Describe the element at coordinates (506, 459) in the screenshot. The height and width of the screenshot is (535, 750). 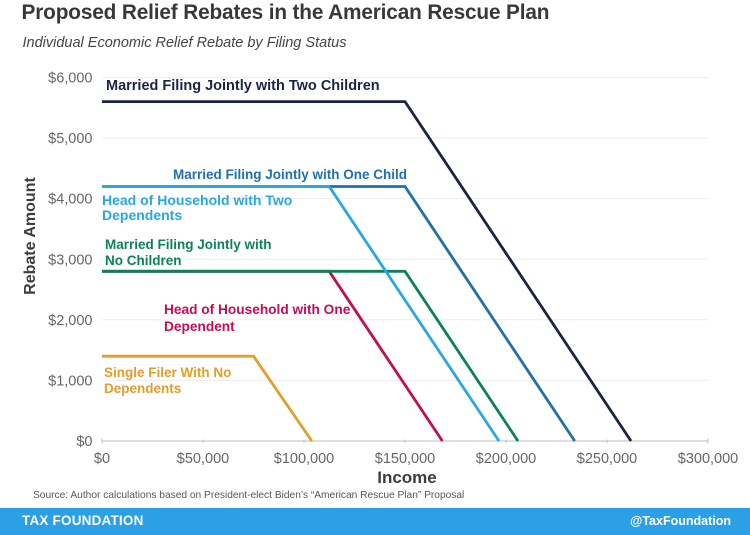
I see `svg-text: $200,000` at that location.